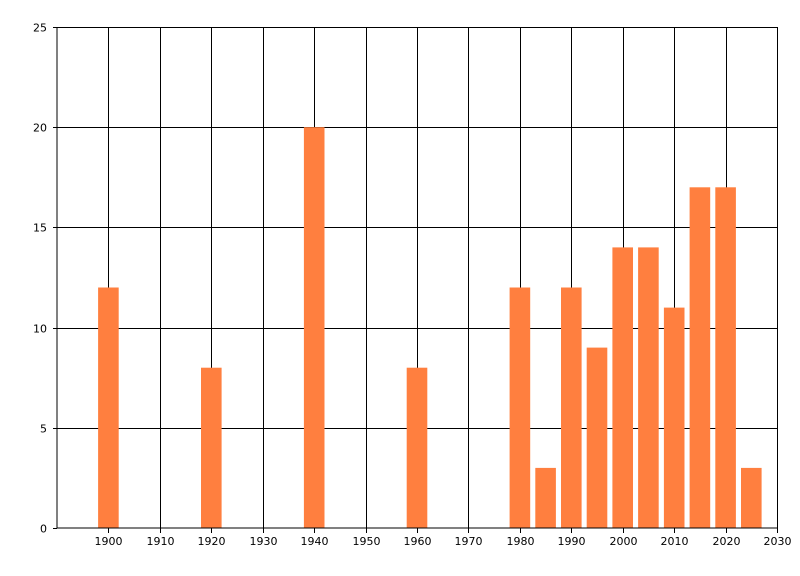  What do you see at coordinates (521, 541) in the screenshot?
I see `x-tick-label: 1980` at bounding box center [521, 541].